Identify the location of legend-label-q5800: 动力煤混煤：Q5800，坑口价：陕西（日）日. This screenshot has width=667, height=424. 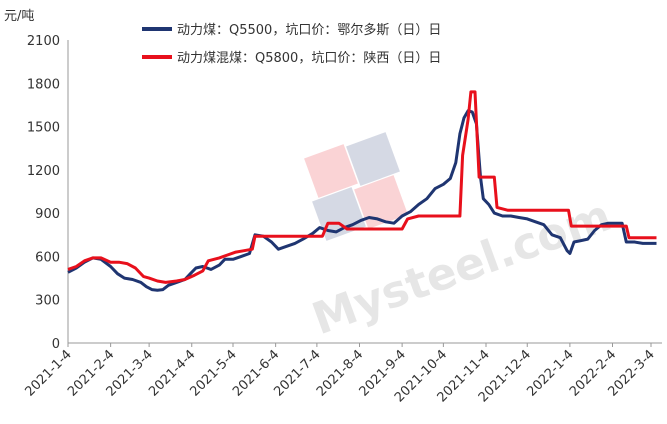
(309, 58).